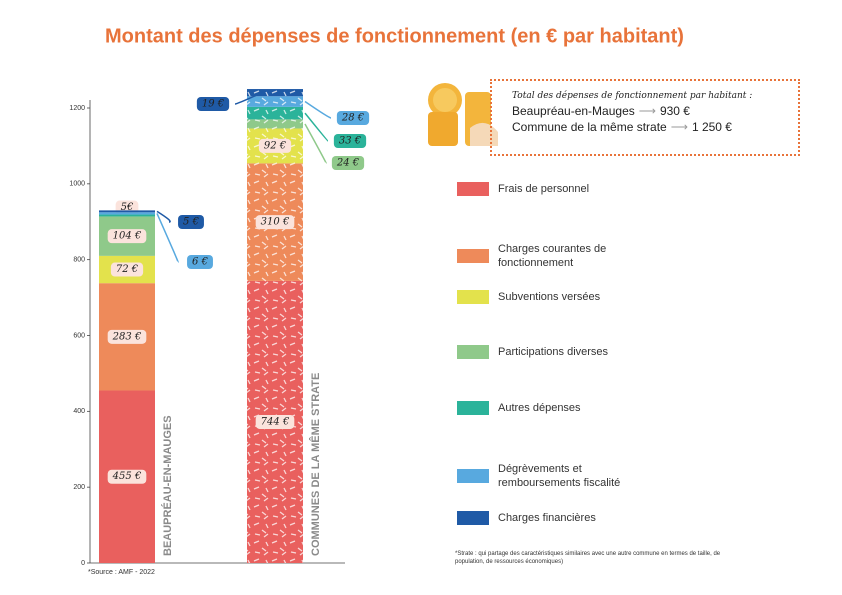 This screenshot has width=842, height=595. Describe the element at coordinates (315, 464) in the screenshot. I see `category-label: COMMUNES DE LA MÊME STRATE` at that location.